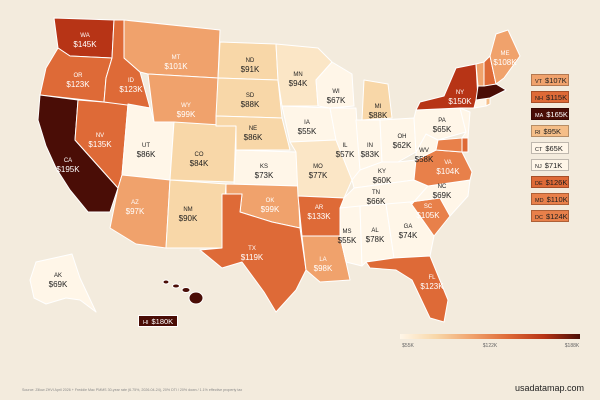 This screenshot has height=400, width=600. I want to click on side-box-dc: DC $124K, so click(550, 216).